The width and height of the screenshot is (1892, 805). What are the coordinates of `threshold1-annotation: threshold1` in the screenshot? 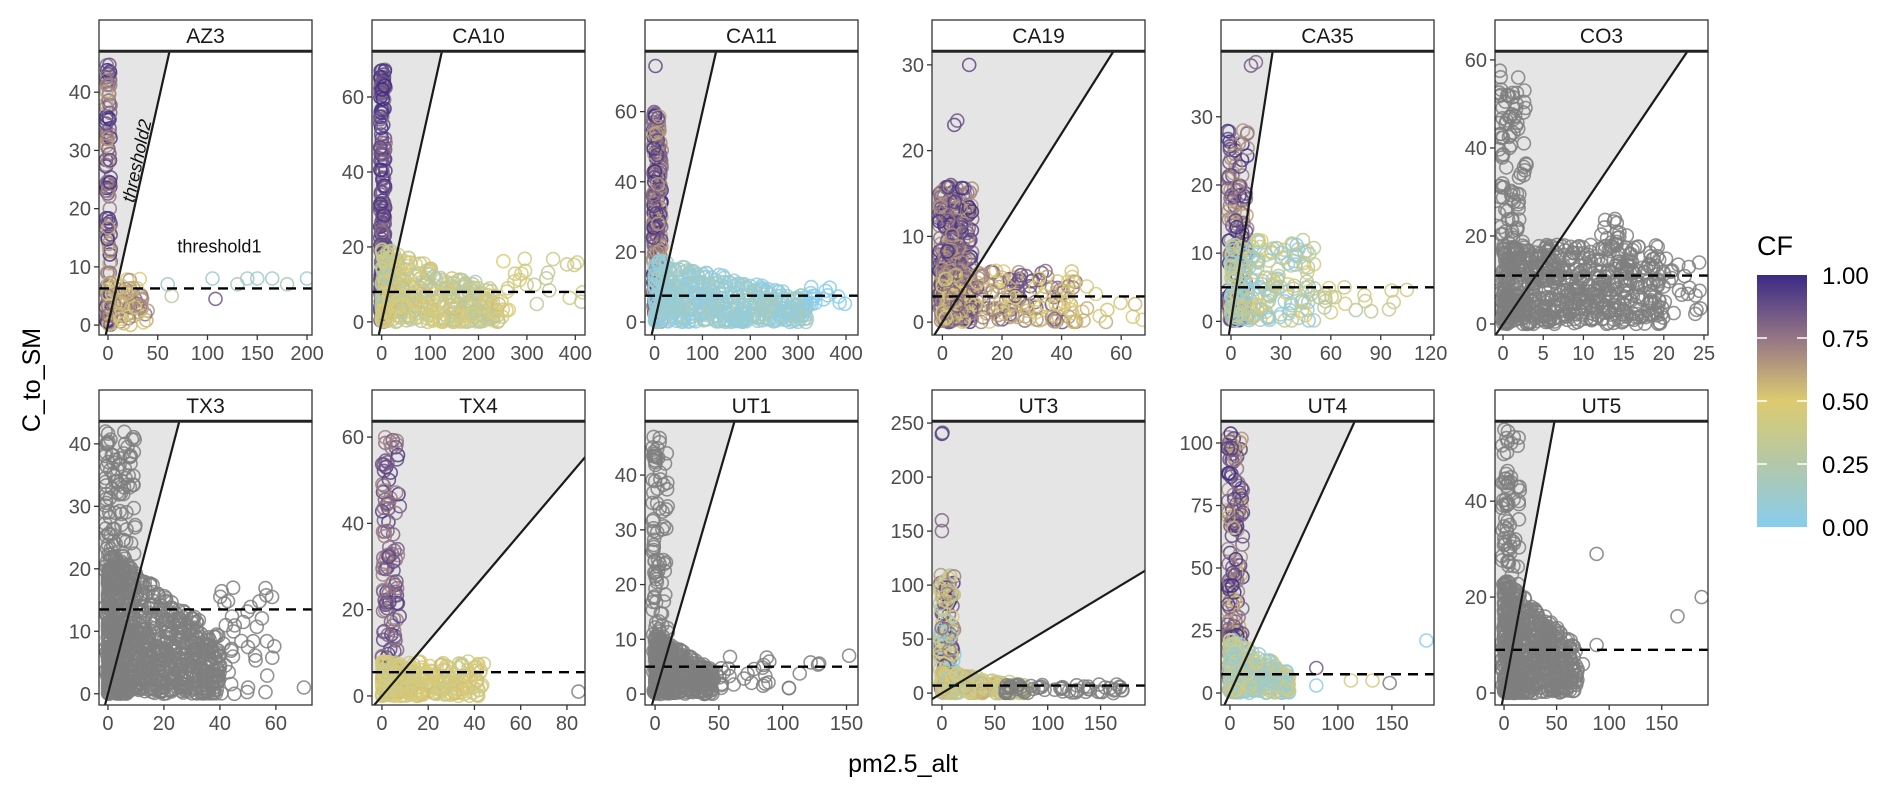 It's located at (219, 246).